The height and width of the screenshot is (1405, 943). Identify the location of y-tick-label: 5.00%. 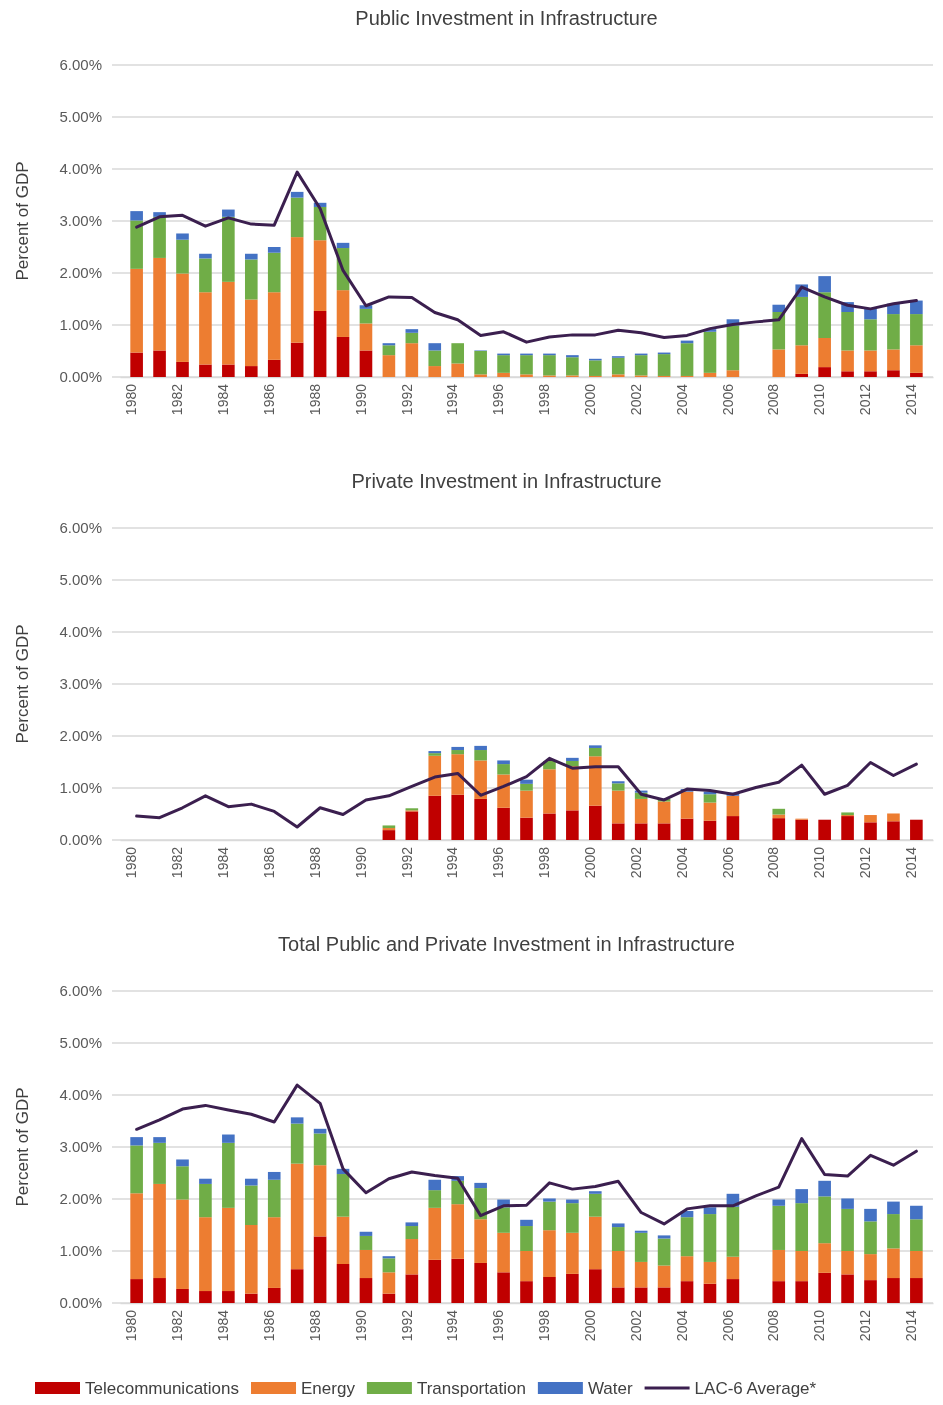
(80, 1043).